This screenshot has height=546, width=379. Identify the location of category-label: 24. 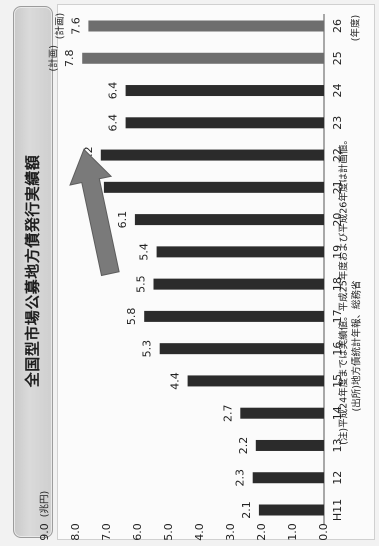
(337, 91).